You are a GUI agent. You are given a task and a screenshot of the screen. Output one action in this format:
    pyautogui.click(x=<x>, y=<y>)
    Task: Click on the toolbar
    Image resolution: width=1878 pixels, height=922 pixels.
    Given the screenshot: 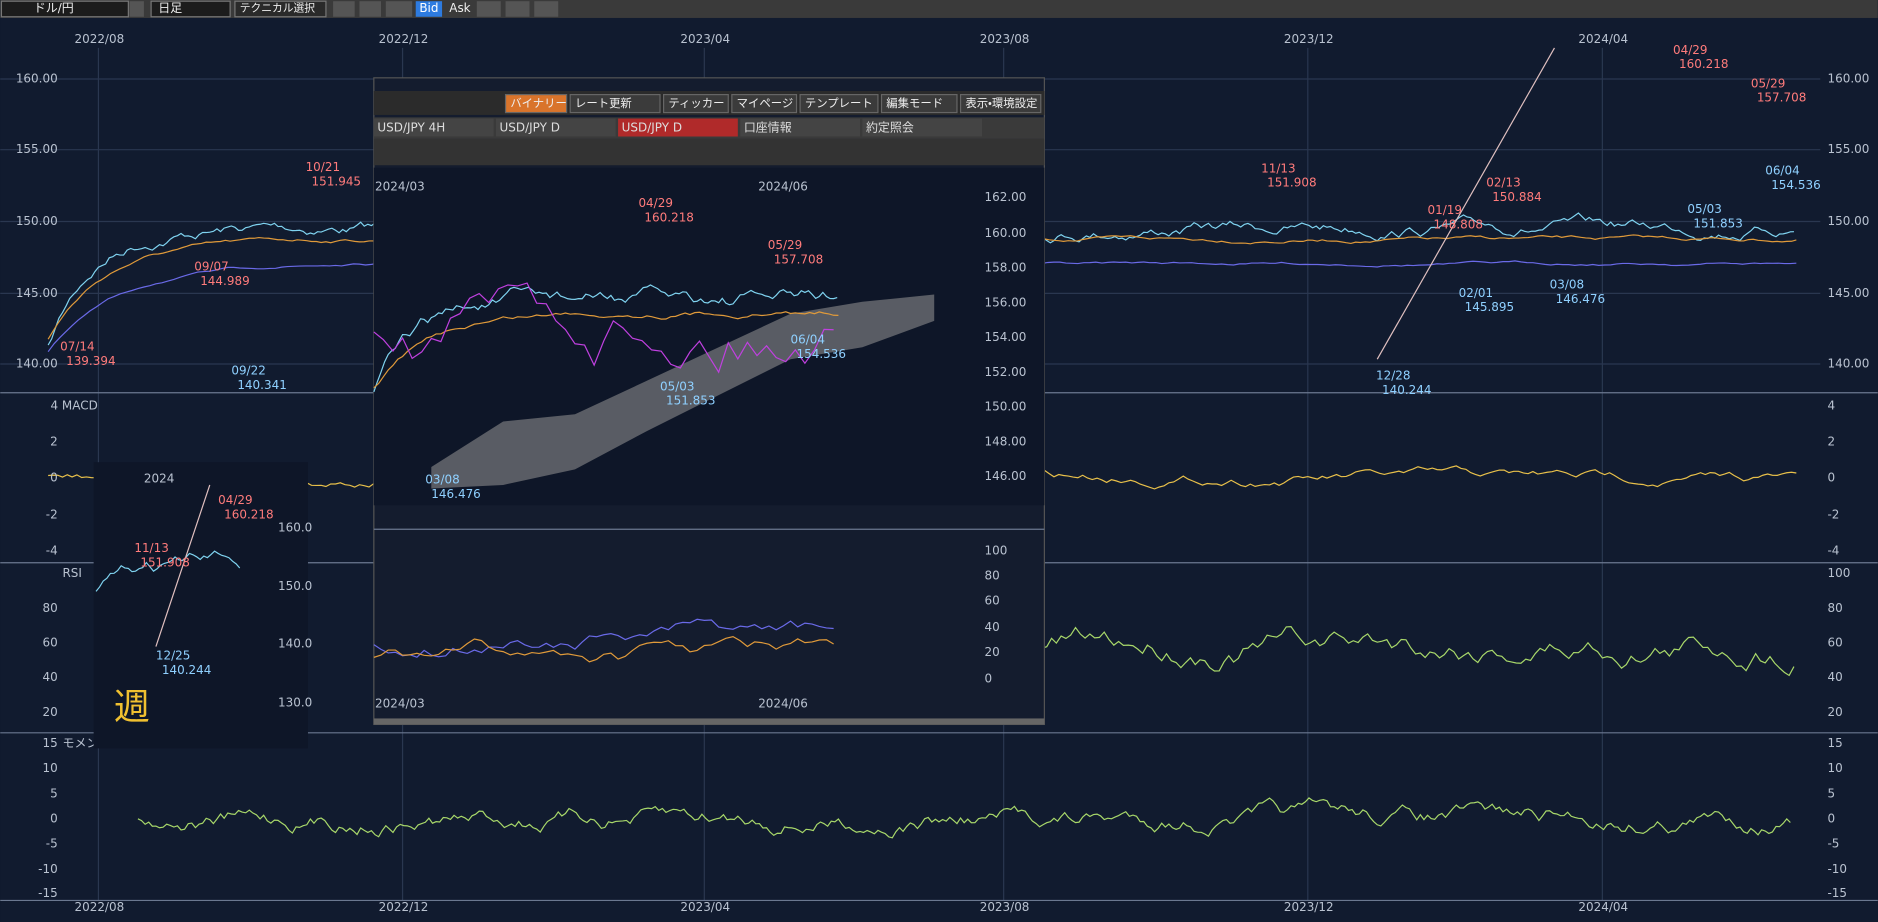 What is the action you would take?
    pyautogui.click(x=939, y=9)
    